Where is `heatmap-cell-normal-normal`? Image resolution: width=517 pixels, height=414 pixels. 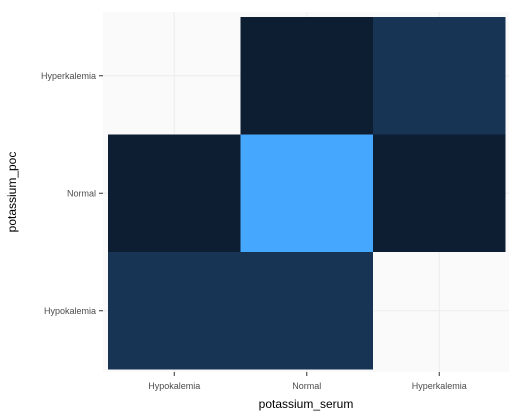 heatmap-cell-normal-normal is located at coordinates (306, 193).